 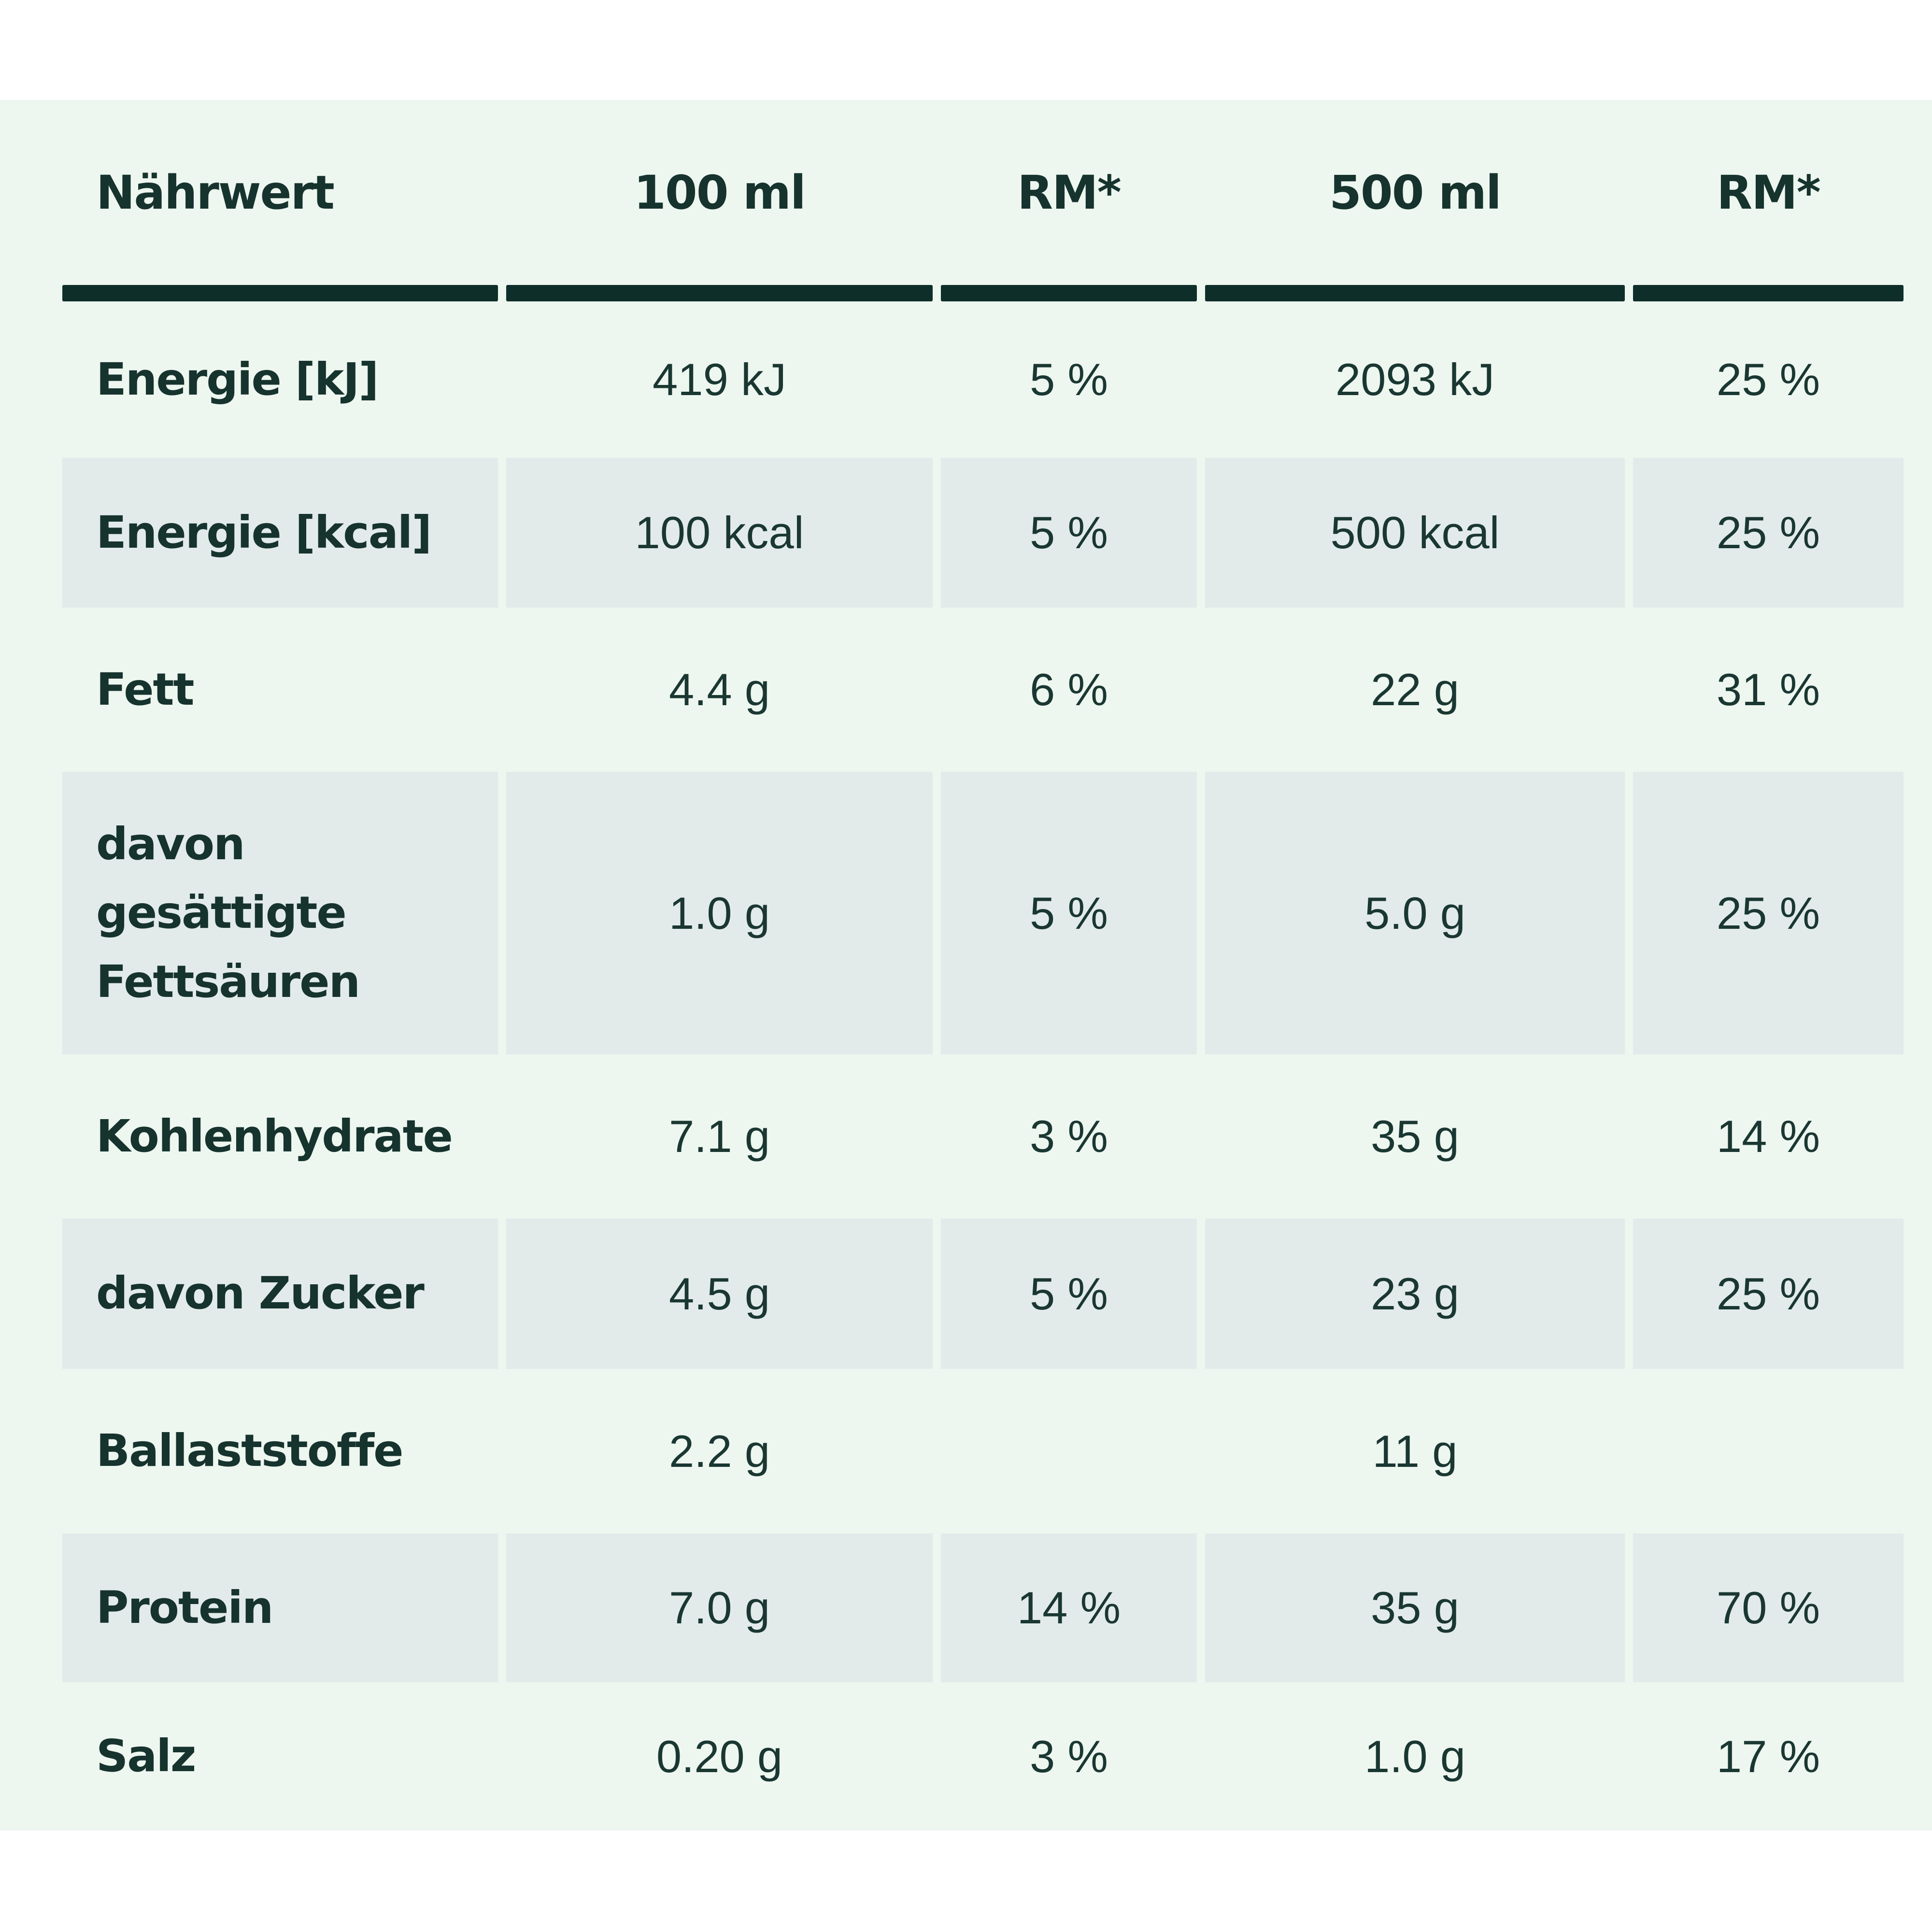 I want to click on rm-100ml, so click(x=1069, y=1451).